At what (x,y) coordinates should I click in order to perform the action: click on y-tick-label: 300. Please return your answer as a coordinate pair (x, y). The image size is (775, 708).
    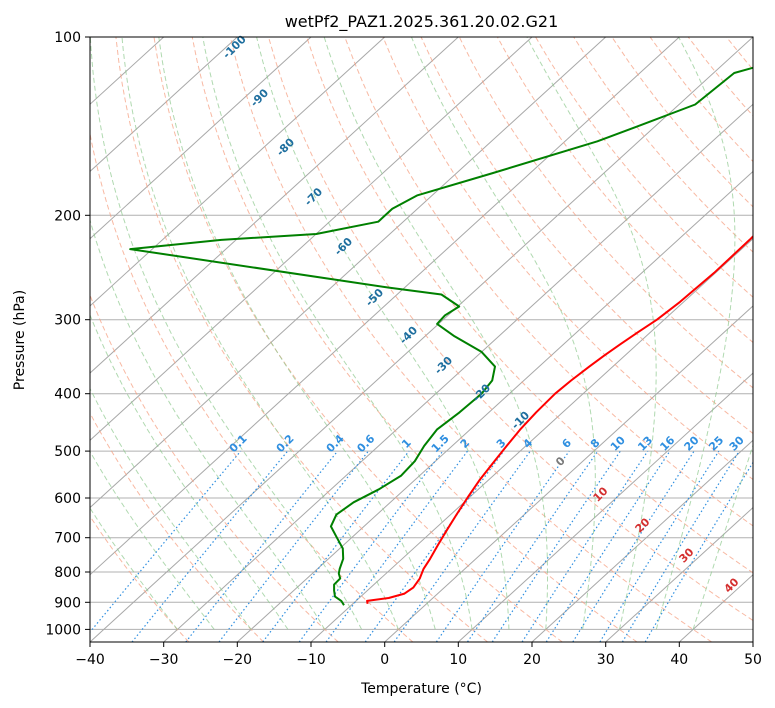
    Looking at the image, I should click on (67, 321).